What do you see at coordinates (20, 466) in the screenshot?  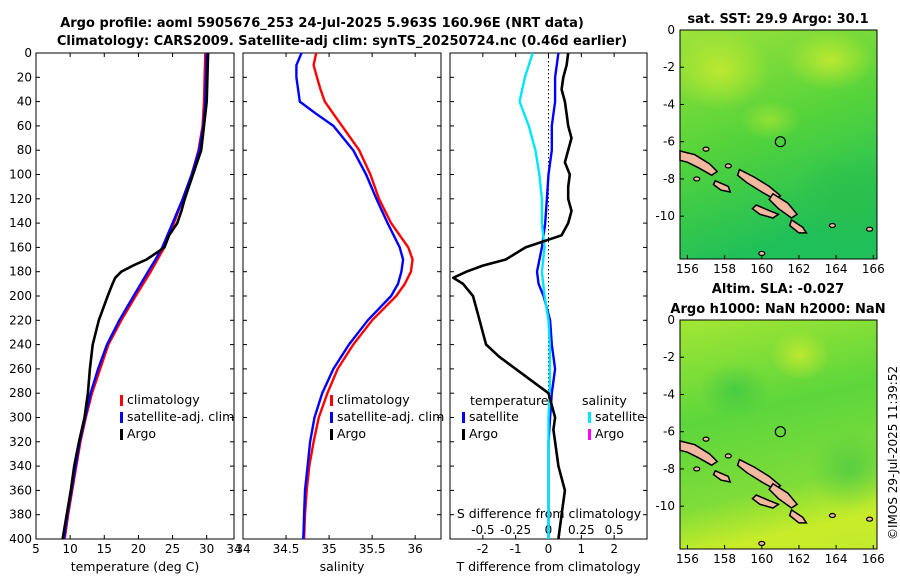 I see `y-tick-label: 340` at bounding box center [20, 466].